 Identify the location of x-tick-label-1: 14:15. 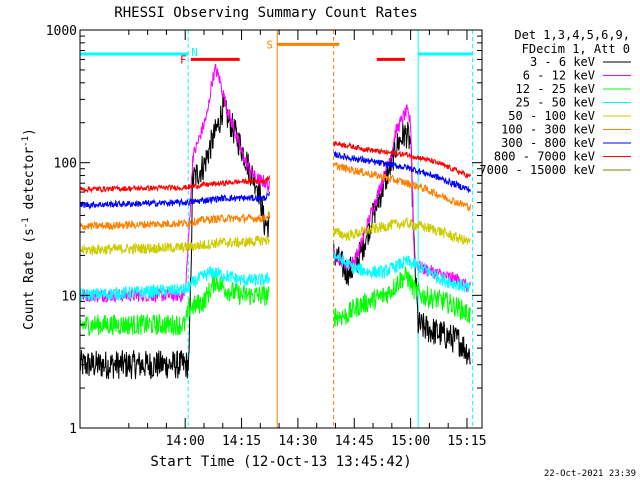
(241, 441).